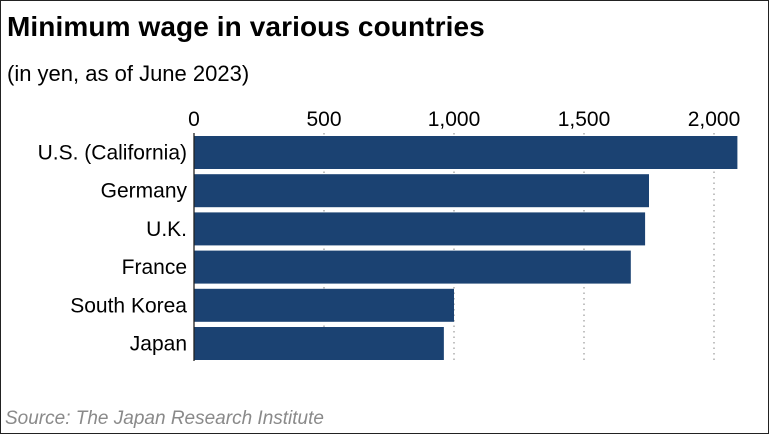 This screenshot has width=769, height=434. What do you see at coordinates (128, 73) in the screenshot?
I see `chart-subtitle: (in yen, as of June 2023)` at bounding box center [128, 73].